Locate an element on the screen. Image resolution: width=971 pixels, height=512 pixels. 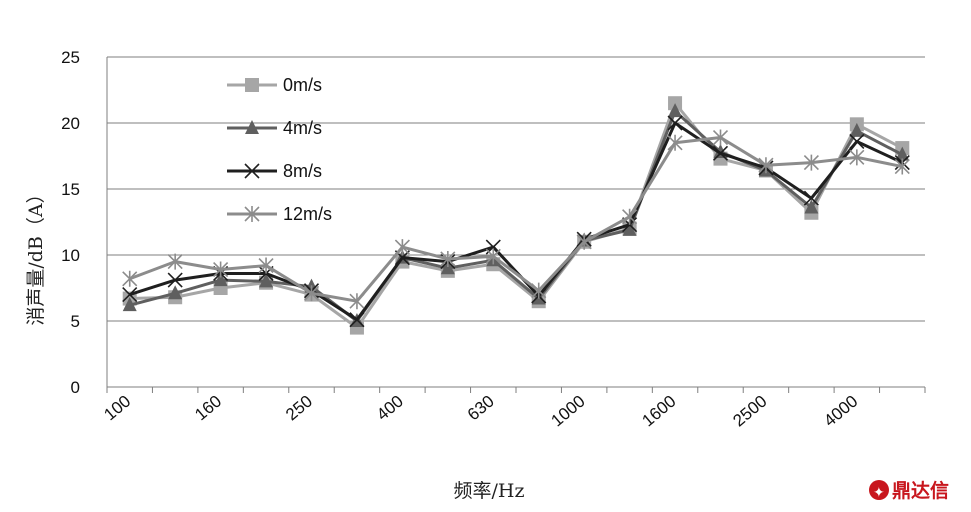
legend-item: 8m/s is located at coordinates (274, 171).